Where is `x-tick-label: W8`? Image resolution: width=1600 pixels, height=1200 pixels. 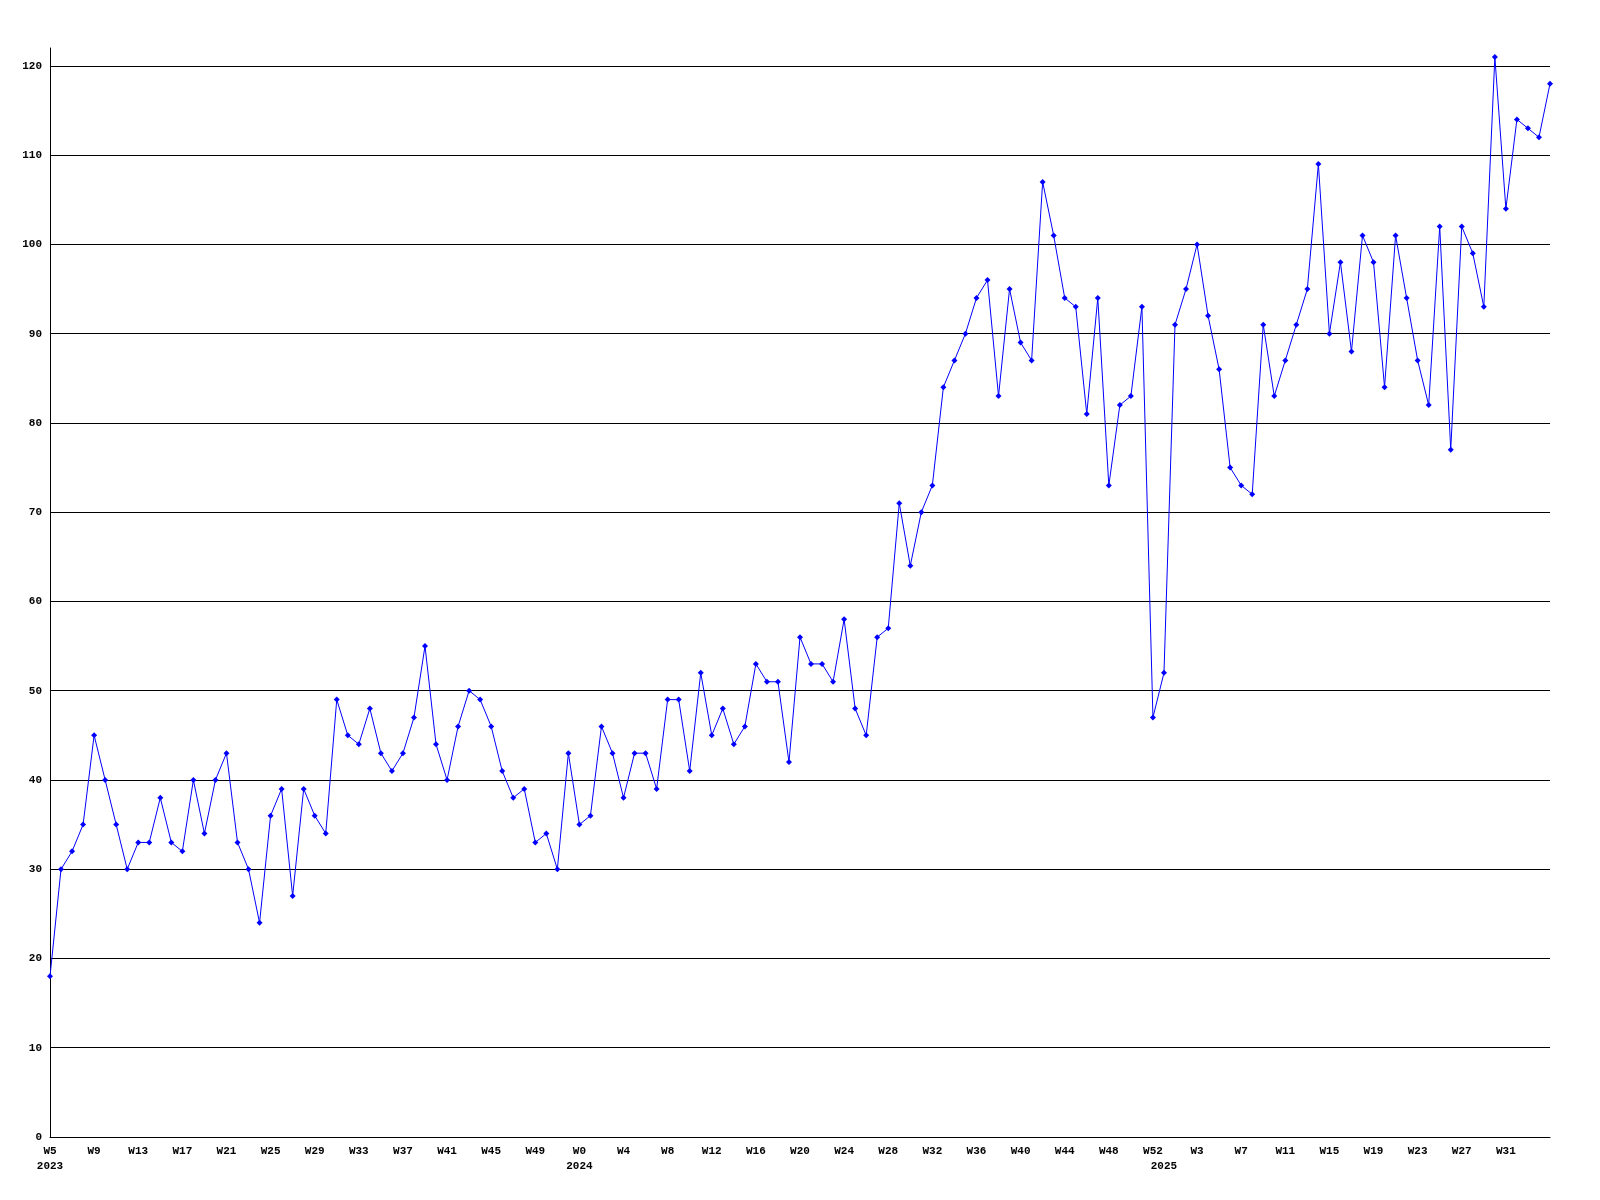
x-tick-label: W8 is located at coordinates (668, 1150).